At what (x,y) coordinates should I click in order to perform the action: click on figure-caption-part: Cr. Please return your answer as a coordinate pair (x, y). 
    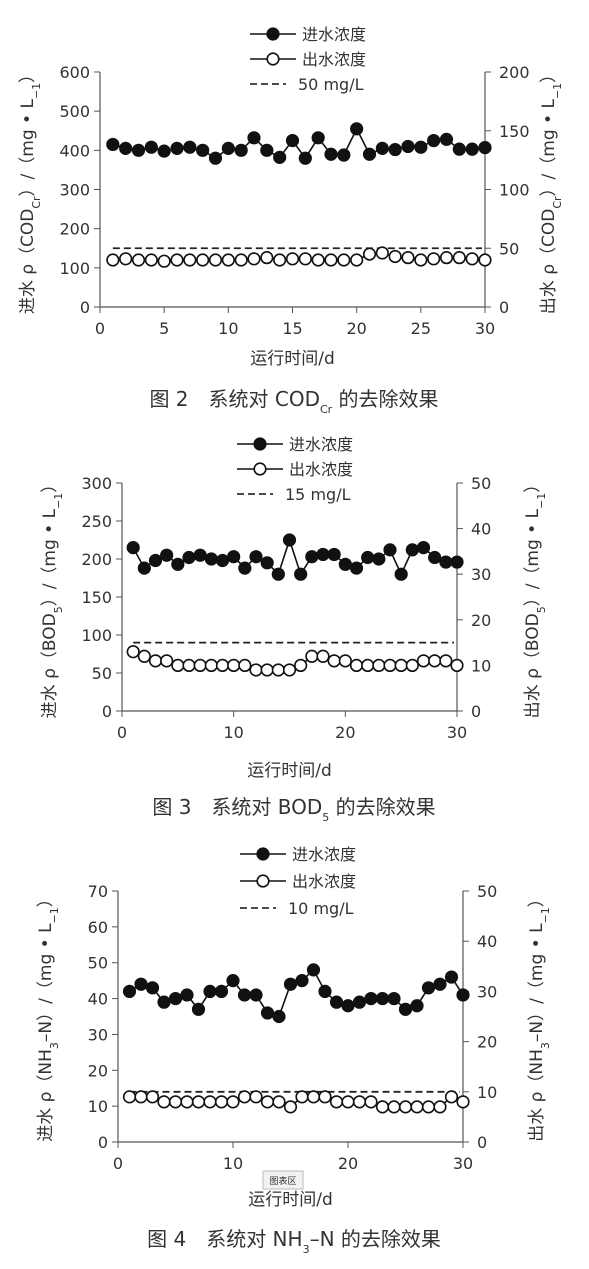
    Looking at the image, I should click on (326, 409).